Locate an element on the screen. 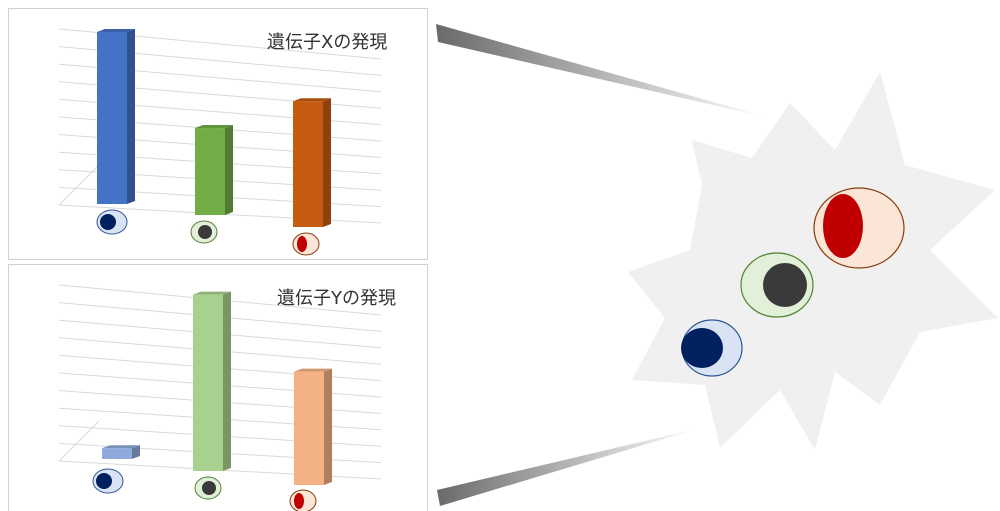 The image size is (1000, 511). gene-x-chart is located at coordinates (220, 142).